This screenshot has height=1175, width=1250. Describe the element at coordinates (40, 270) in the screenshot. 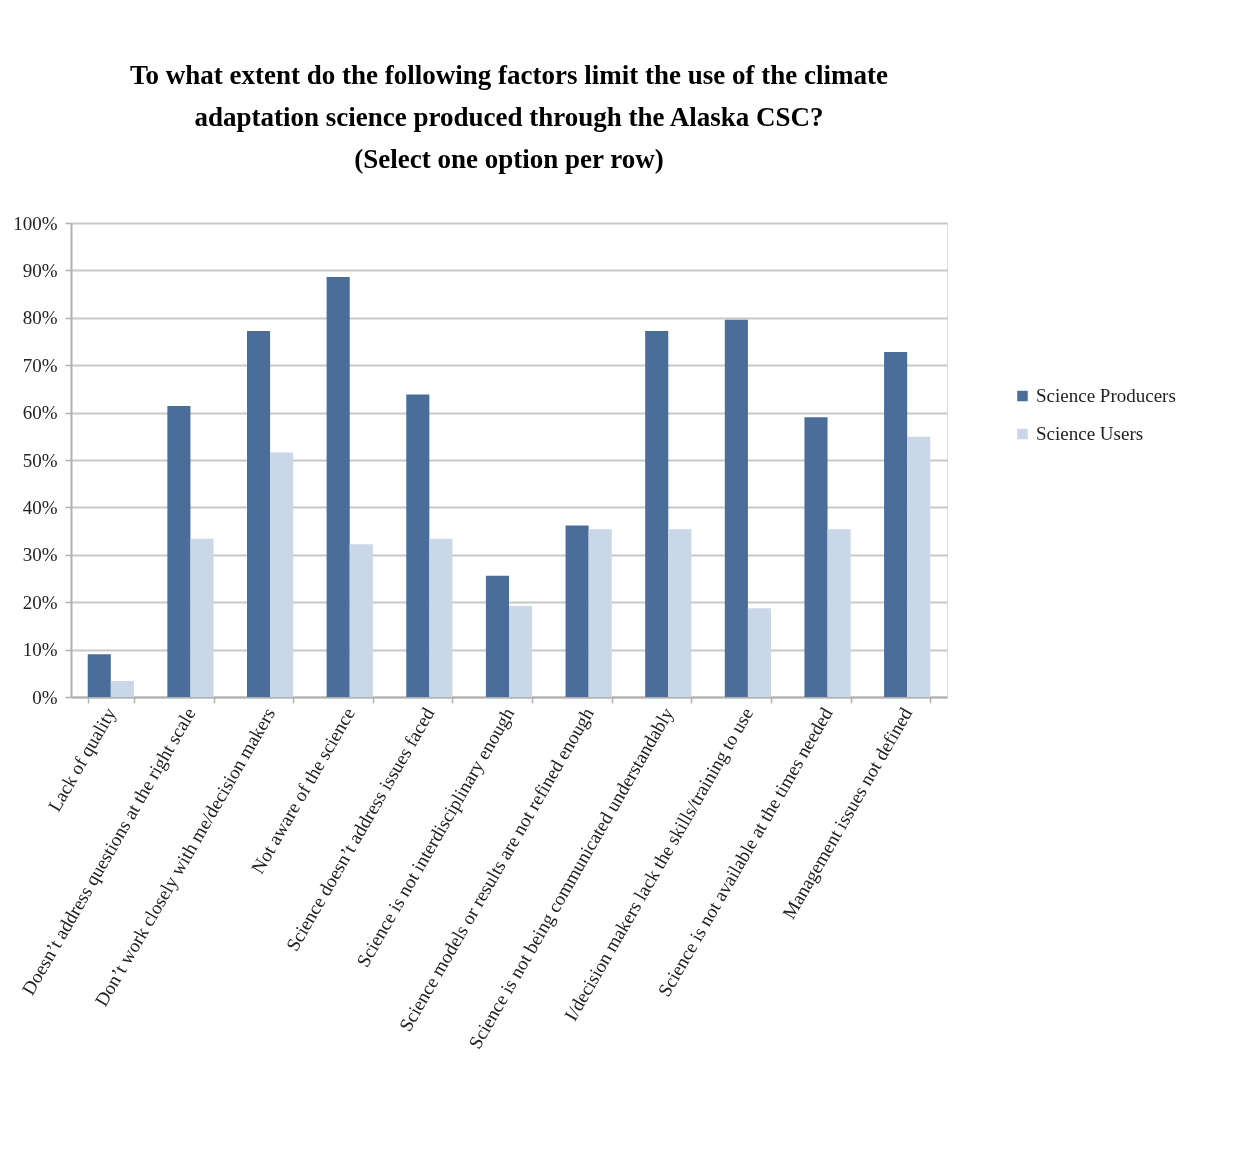

I see `y-tick-label: 90%` at that location.